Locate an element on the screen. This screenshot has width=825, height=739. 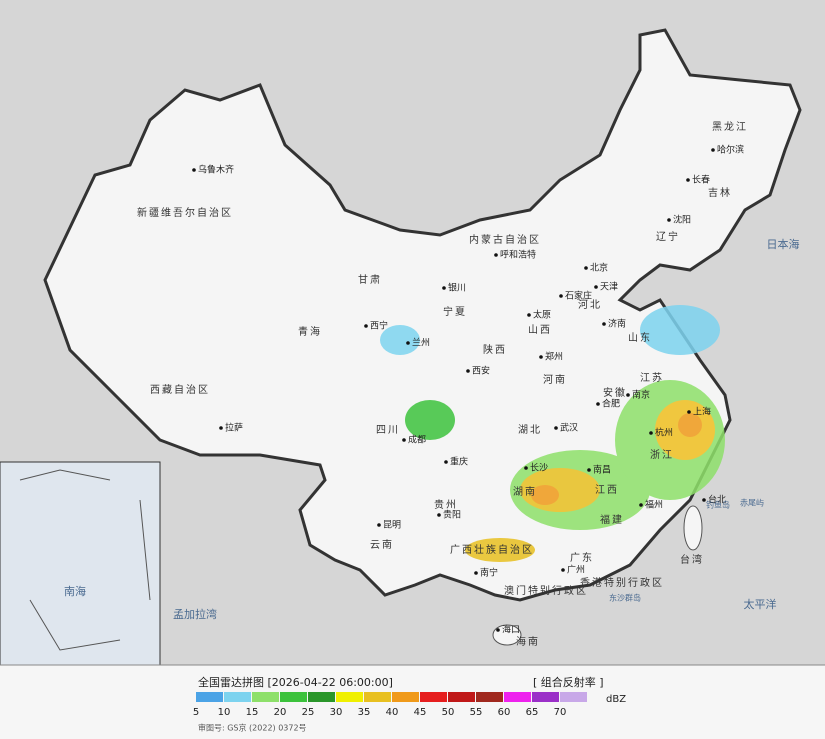
region-label: 贵州 is located at coordinates (446, 504).